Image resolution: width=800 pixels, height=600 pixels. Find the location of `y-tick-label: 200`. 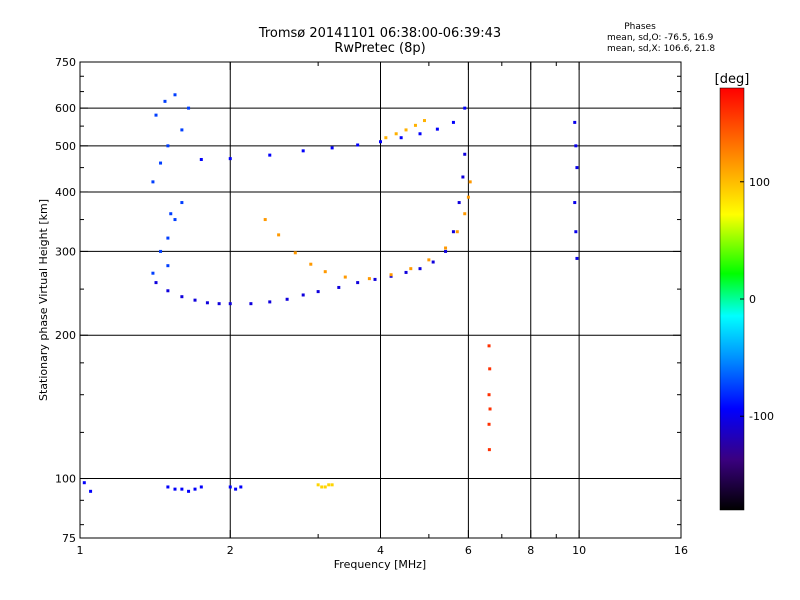

y-tick-label: 200 is located at coordinates (65, 335).